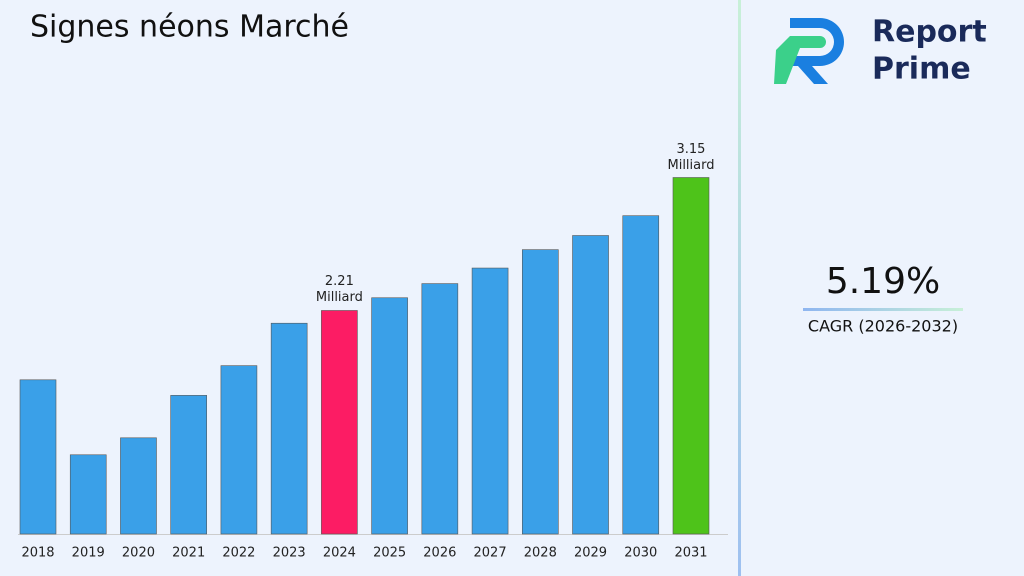 This screenshot has width=1024, height=576. I want to click on x-tick-label: 2023, so click(289, 553).